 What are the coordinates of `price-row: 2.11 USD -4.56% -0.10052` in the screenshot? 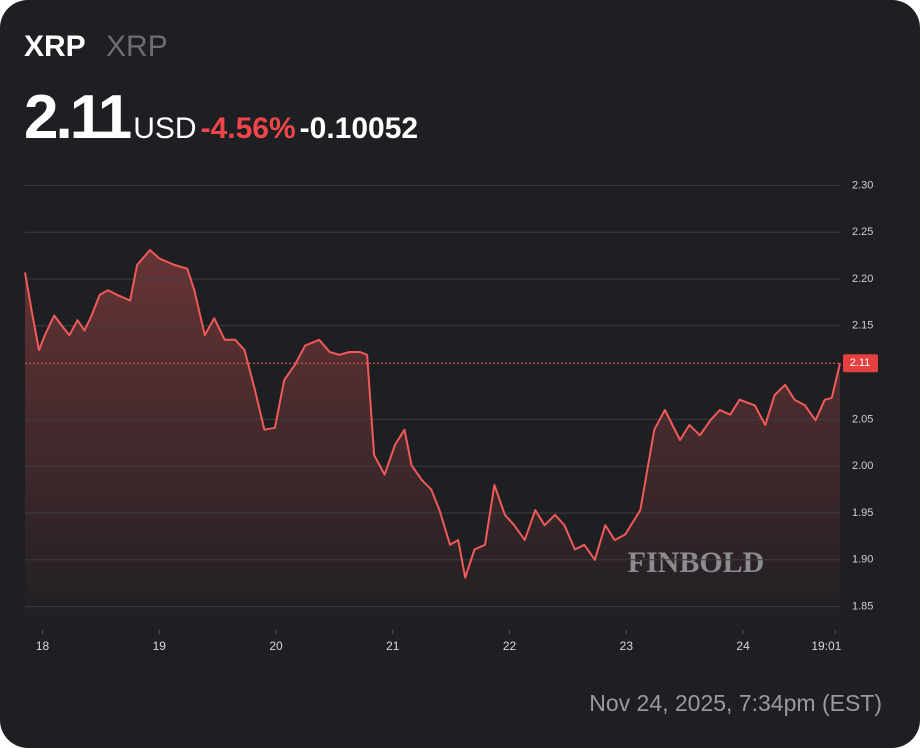 It's located at (221, 117).